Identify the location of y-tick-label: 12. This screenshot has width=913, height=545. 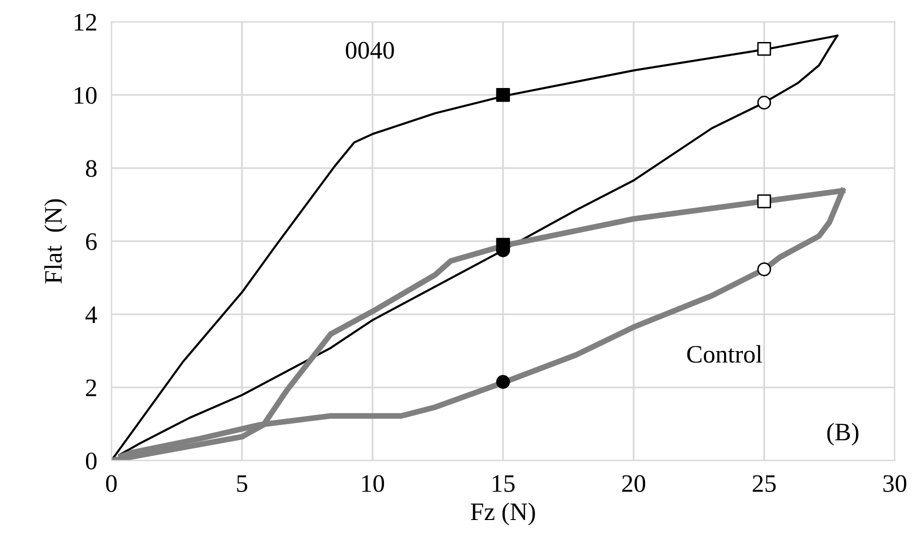
(85, 22).